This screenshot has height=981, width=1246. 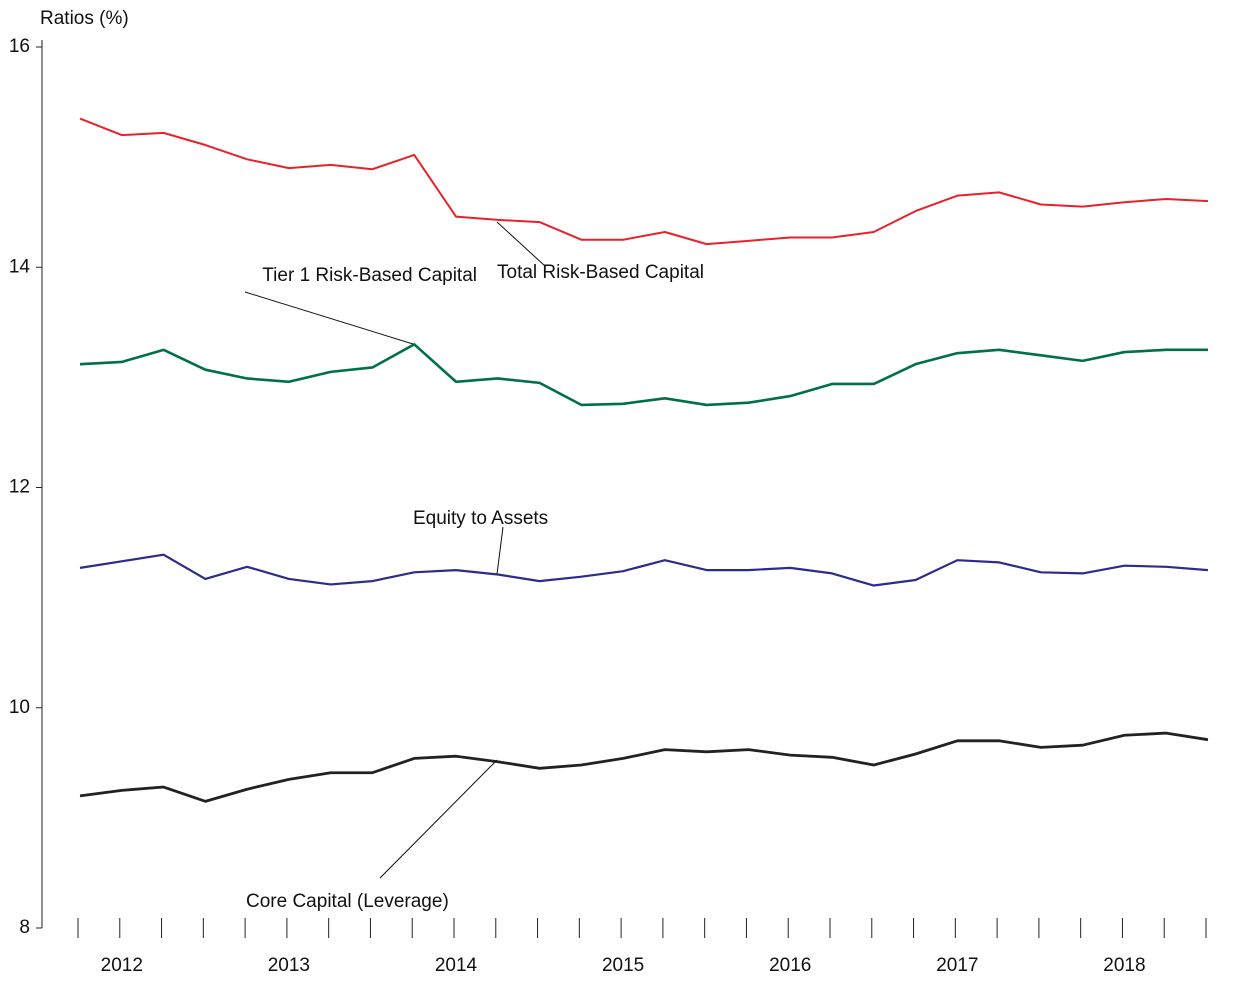 I want to click on x-tick-label: 2014, so click(x=456, y=965).